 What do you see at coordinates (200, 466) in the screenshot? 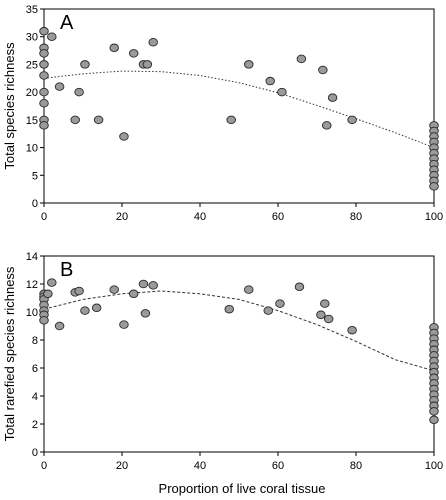
I see `panel-b-x-tick-label: 40` at bounding box center [200, 466].